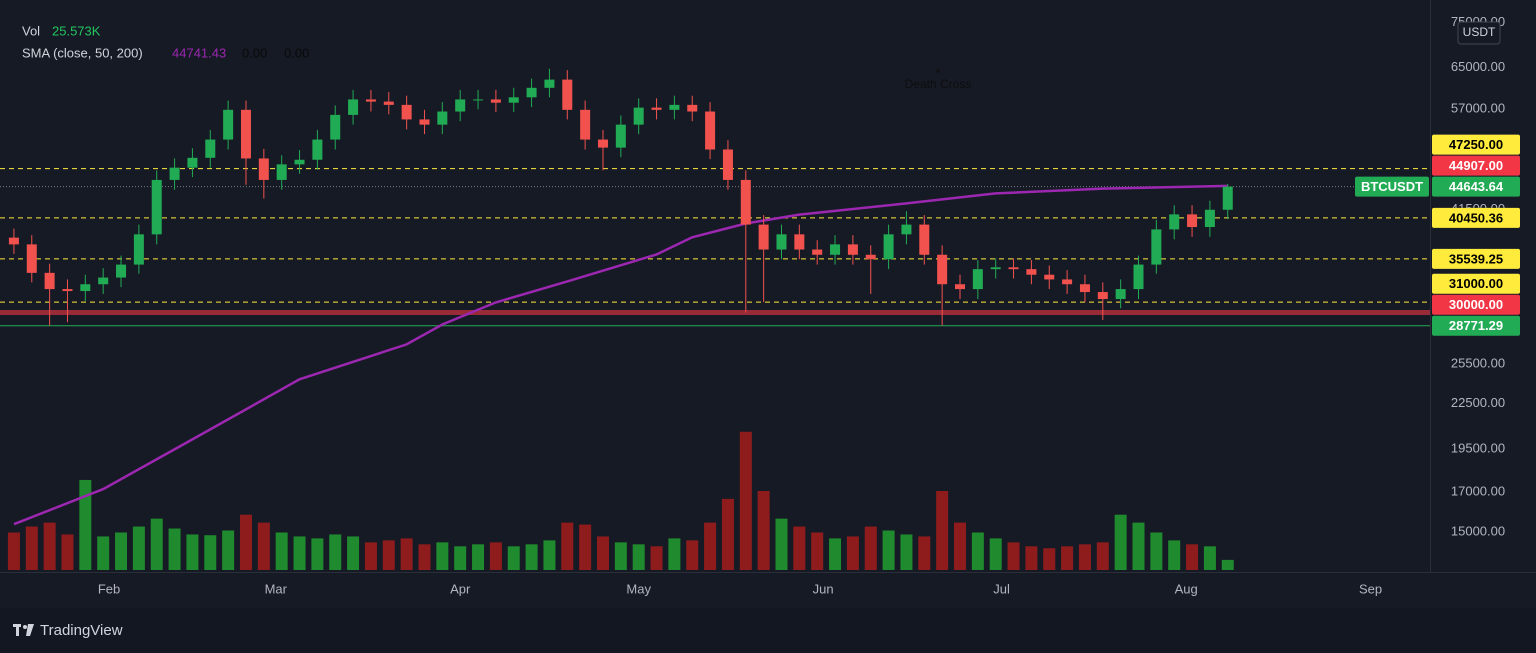  Describe the element at coordinates (1478, 66) in the screenshot. I see `y-tick-label: 65000.00` at that location.